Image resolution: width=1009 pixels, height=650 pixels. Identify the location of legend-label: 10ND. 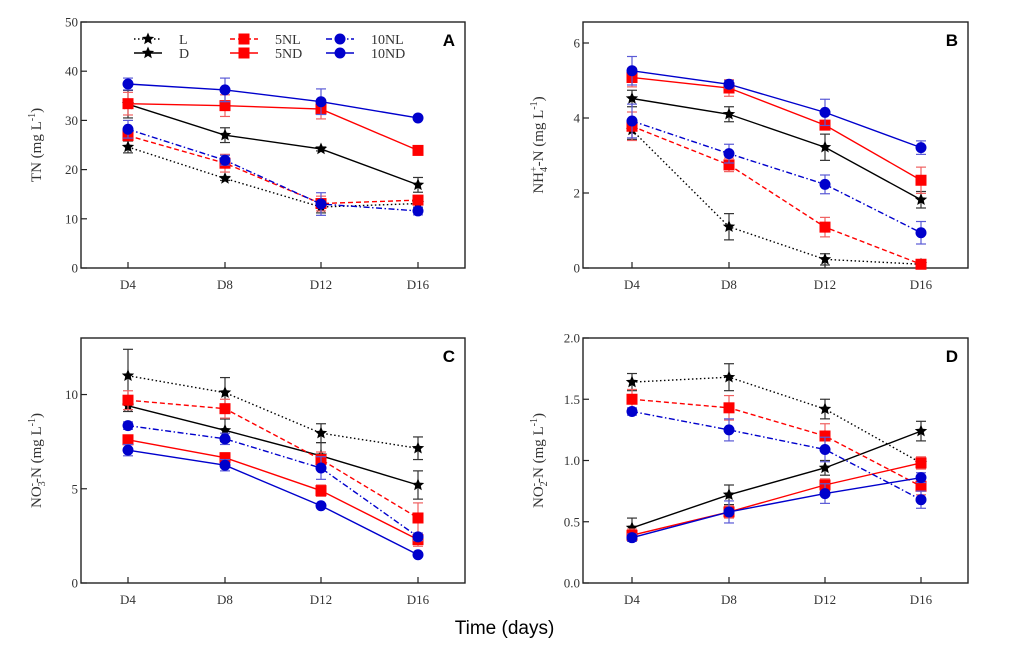
(388, 54).